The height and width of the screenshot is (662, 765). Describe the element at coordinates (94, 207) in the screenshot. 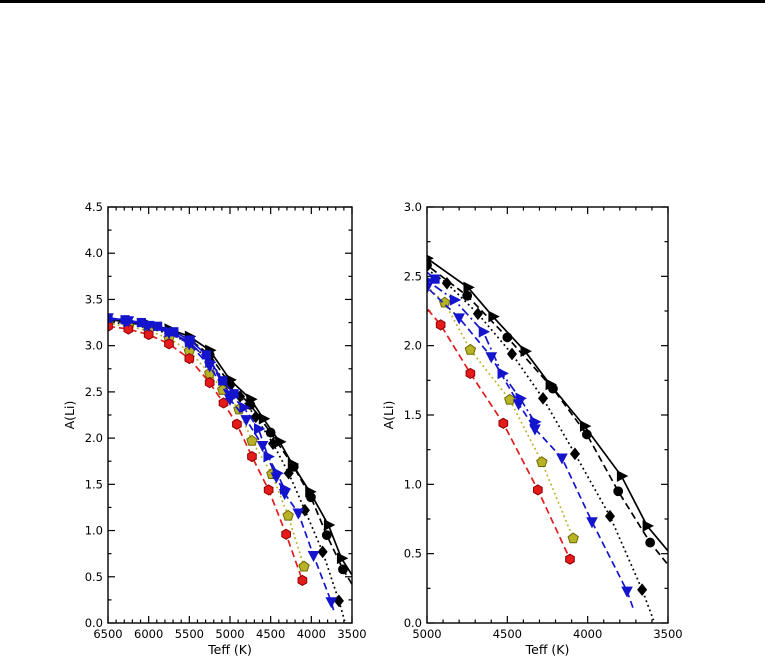

I see `y-tick-label: 4.5` at that location.